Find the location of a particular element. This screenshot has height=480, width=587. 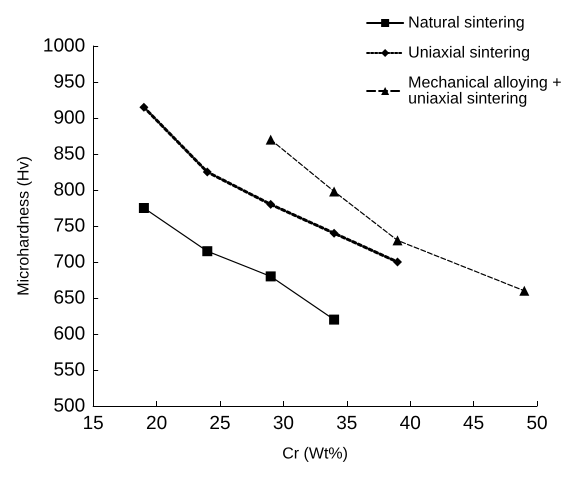

y-tick-label: 500 is located at coordinates (69, 406).